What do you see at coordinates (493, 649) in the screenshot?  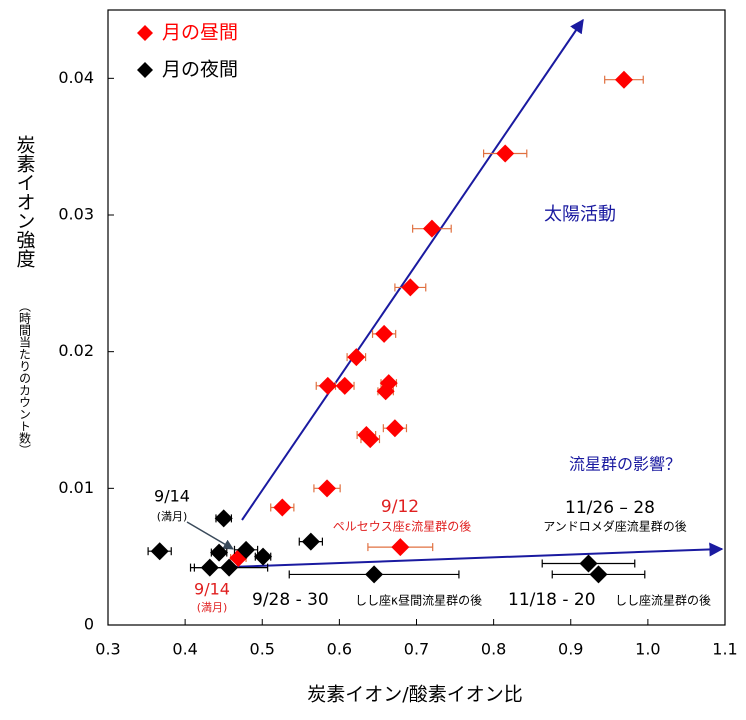 I see `x-tick-label: 0.8` at bounding box center [493, 649].